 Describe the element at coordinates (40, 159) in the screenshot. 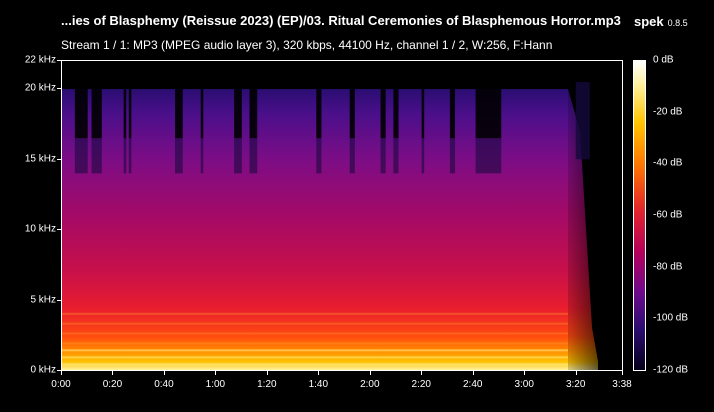

I see `y-tick-label: 15 kHz` at that location.